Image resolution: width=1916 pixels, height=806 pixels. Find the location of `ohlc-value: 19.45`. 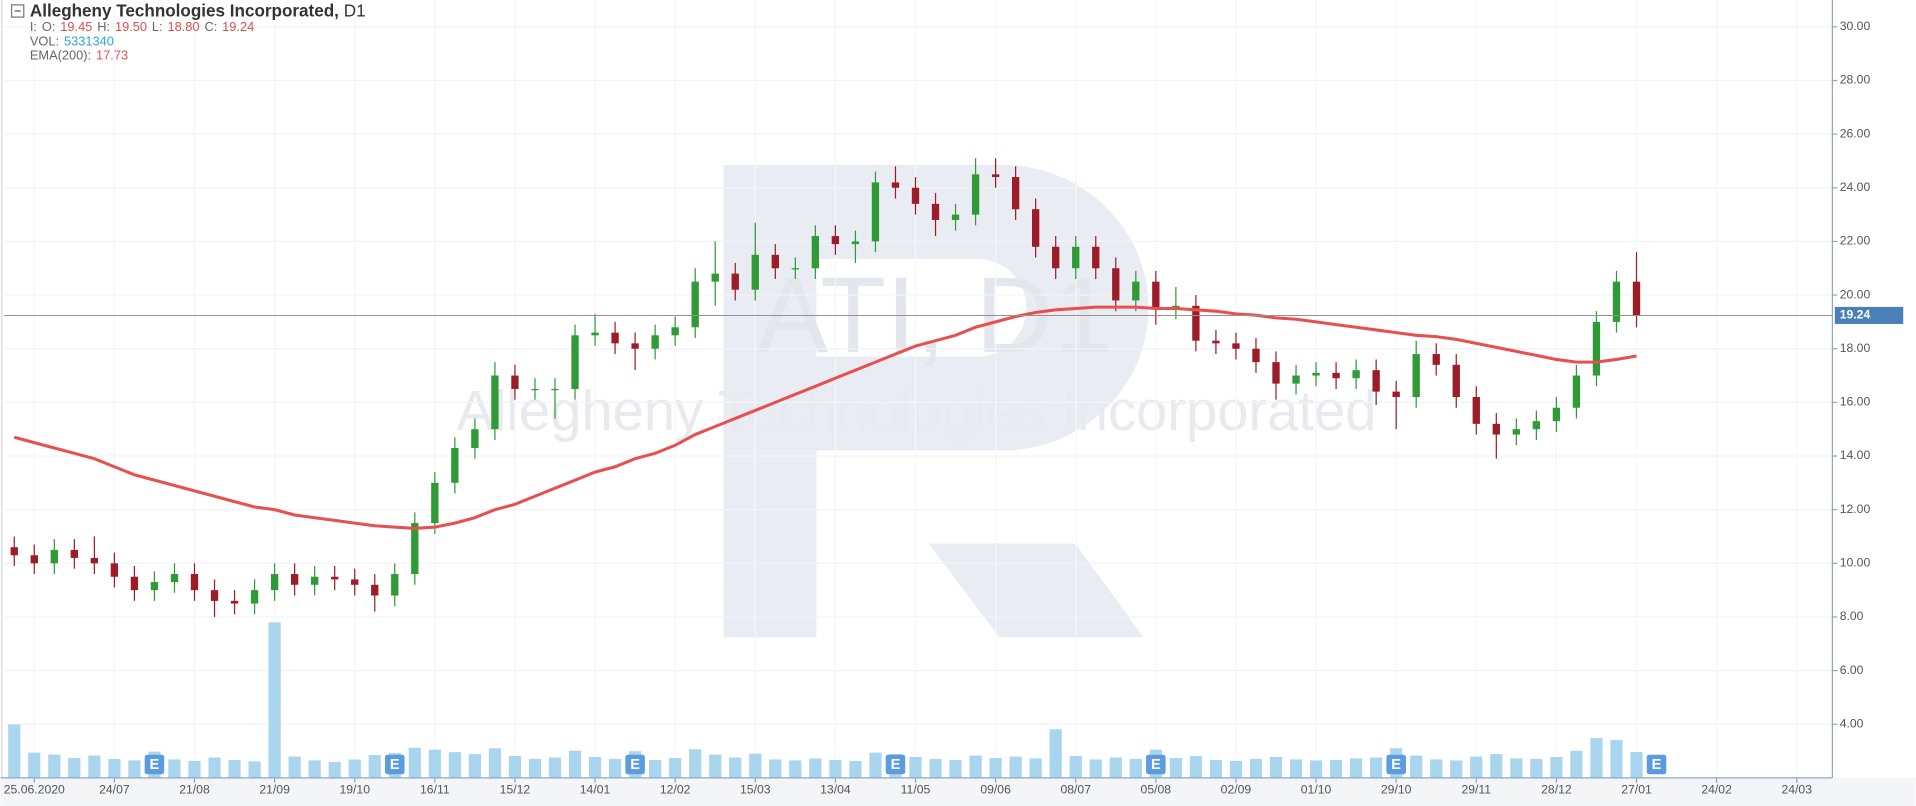

ohlc-value: 19.45 is located at coordinates (76, 26).